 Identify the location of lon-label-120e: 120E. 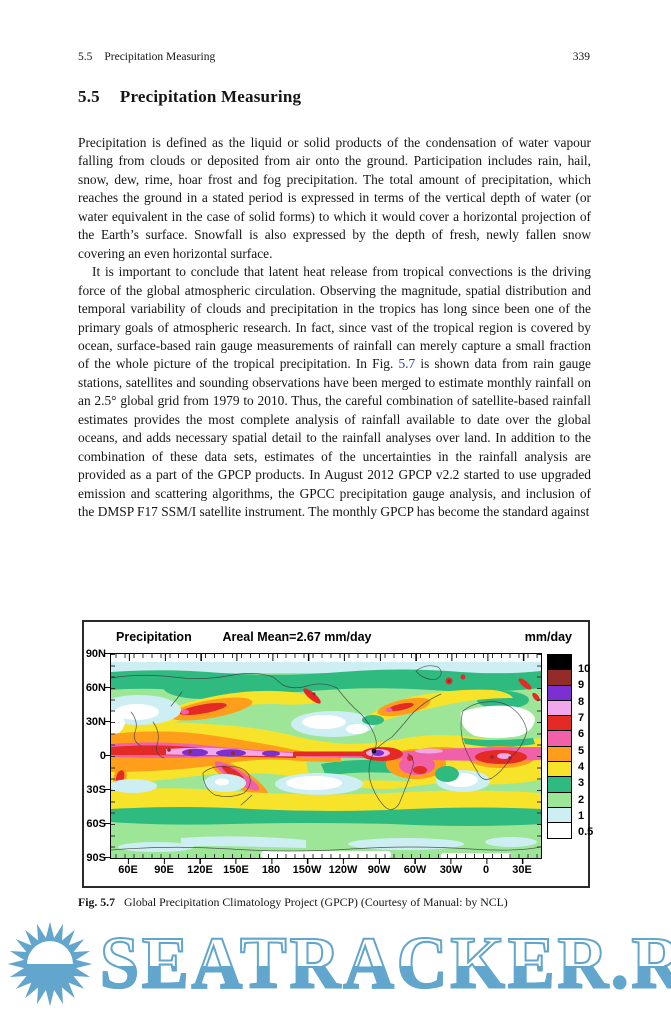
(200, 870).